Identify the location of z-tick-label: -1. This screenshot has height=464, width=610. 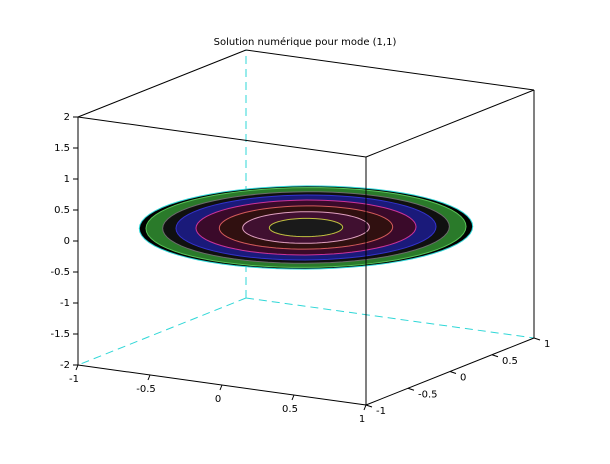
(65, 303).